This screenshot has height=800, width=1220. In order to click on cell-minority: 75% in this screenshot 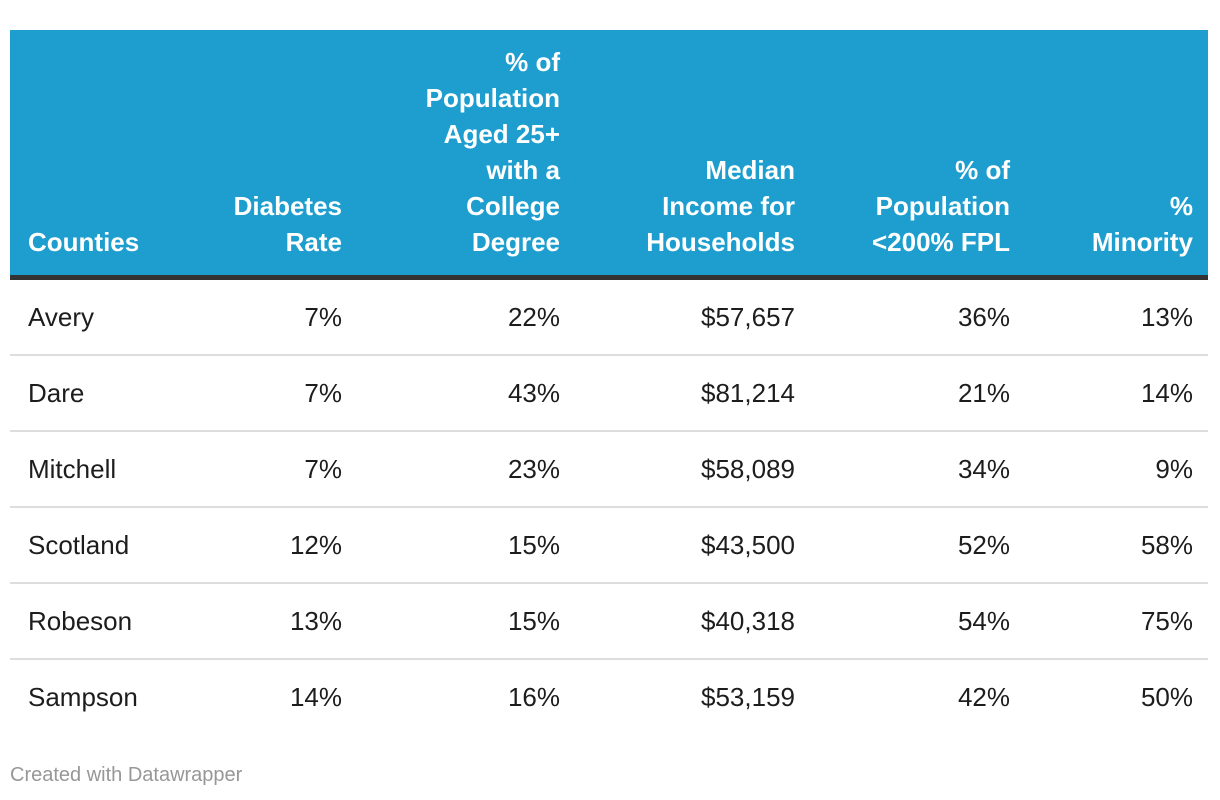, I will do `click(1116, 621)`.